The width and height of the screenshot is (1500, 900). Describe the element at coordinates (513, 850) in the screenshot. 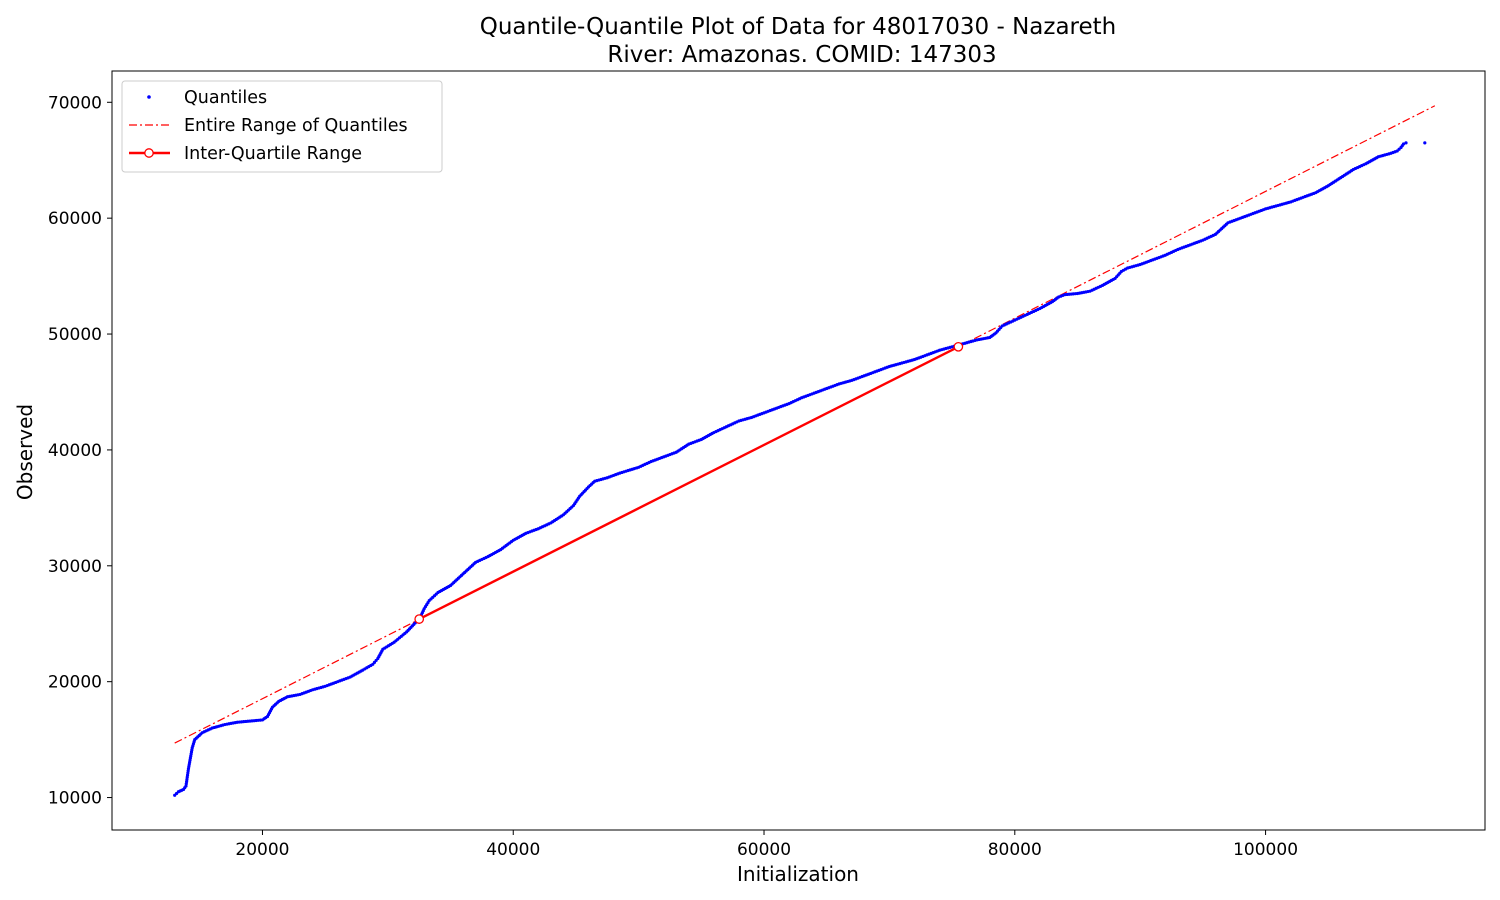

I see `x-tick-label: 40000` at that location.